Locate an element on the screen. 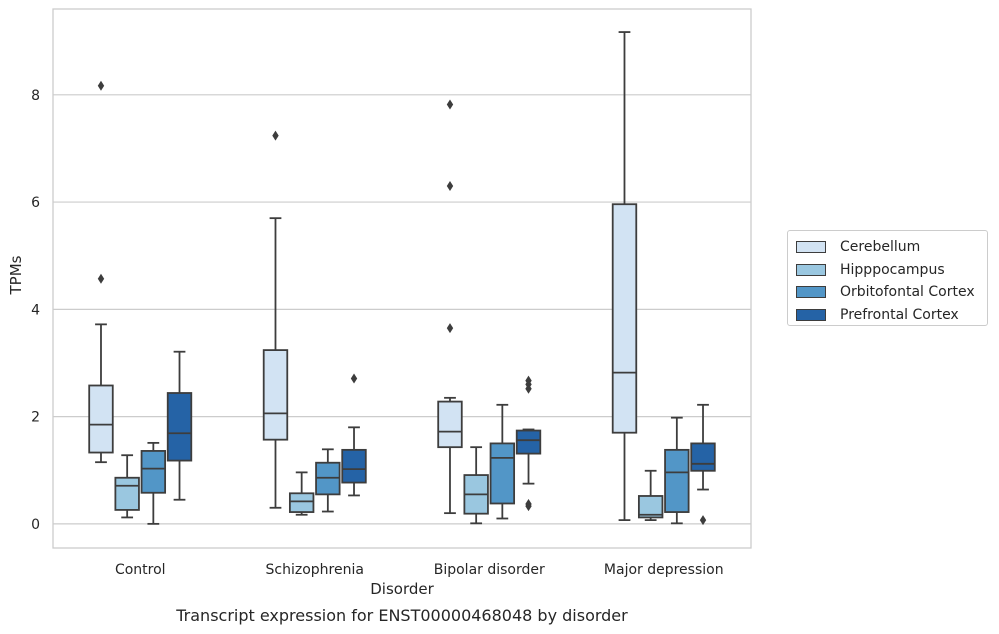  legend-label: Cerebellum is located at coordinates (880, 247).